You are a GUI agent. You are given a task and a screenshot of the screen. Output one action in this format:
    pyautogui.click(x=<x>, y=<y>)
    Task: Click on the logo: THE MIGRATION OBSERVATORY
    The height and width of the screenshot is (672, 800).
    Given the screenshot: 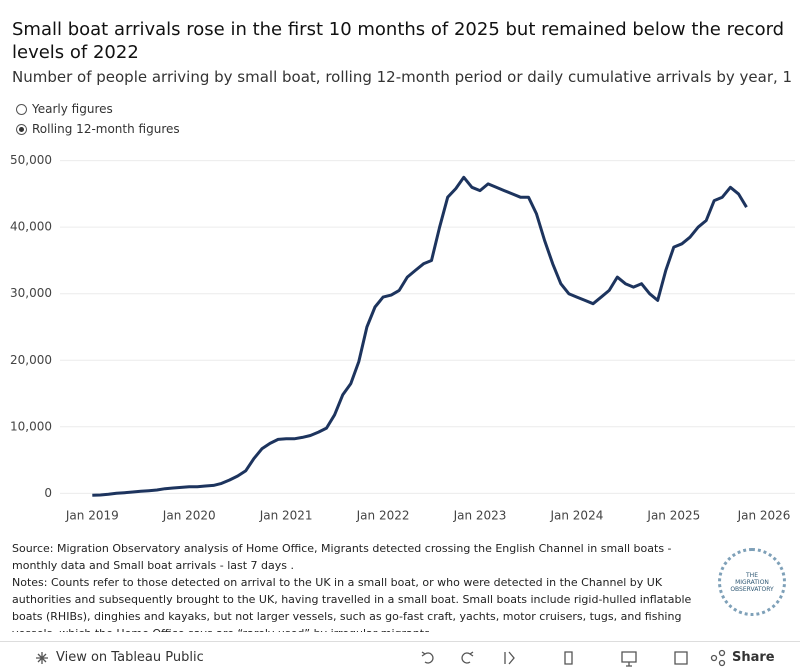 What is the action you would take?
    pyautogui.click(x=752, y=582)
    